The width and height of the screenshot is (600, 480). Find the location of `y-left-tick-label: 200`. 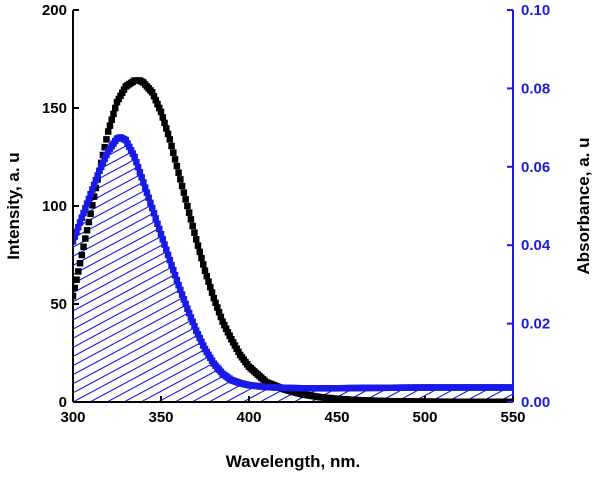

y-left-tick-label: 200 is located at coordinates (54, 10).